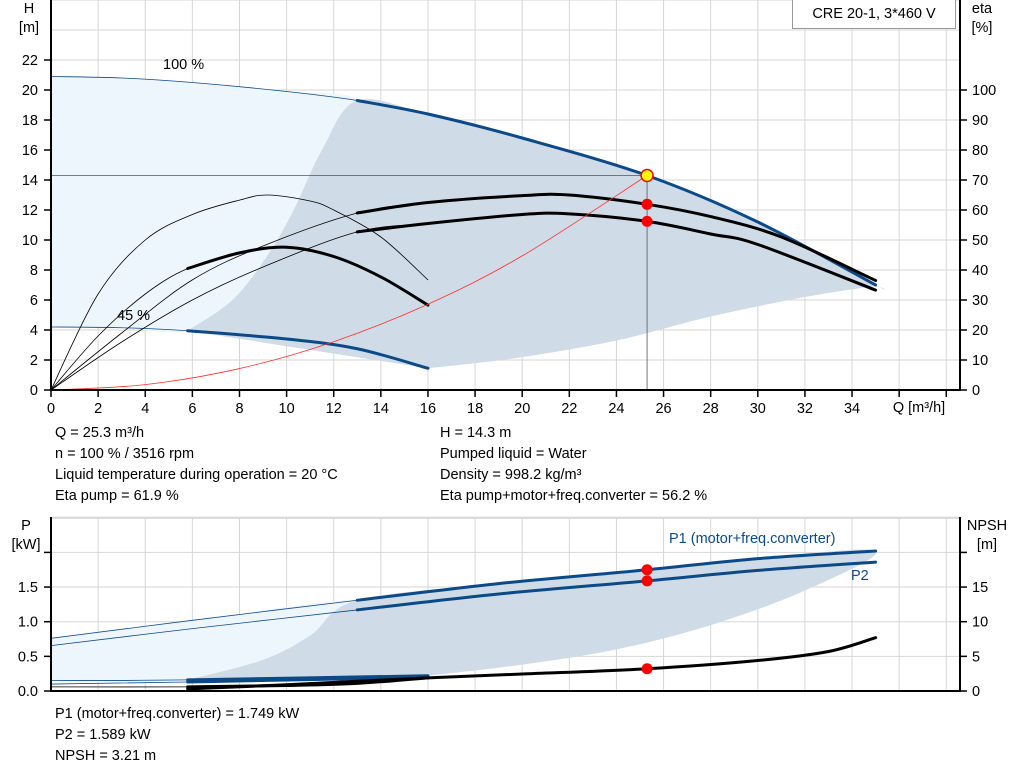 The width and height of the screenshot is (1024, 781). What do you see at coordinates (982, 18) in the screenshot?
I see `eta-axis-label: eta [%]` at bounding box center [982, 18].